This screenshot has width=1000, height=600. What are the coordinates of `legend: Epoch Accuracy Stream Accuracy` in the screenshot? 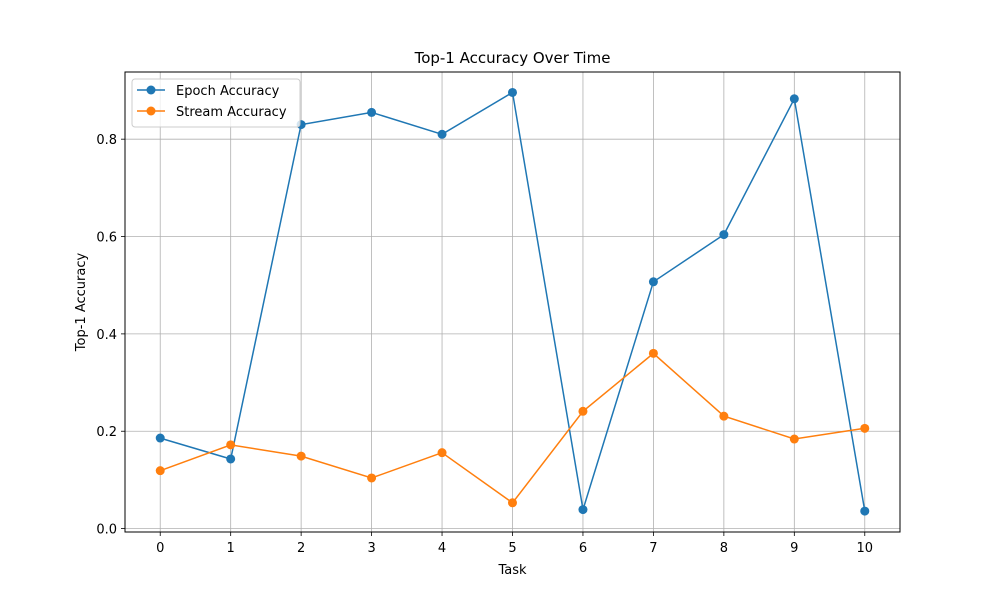 It's located at (216, 103).